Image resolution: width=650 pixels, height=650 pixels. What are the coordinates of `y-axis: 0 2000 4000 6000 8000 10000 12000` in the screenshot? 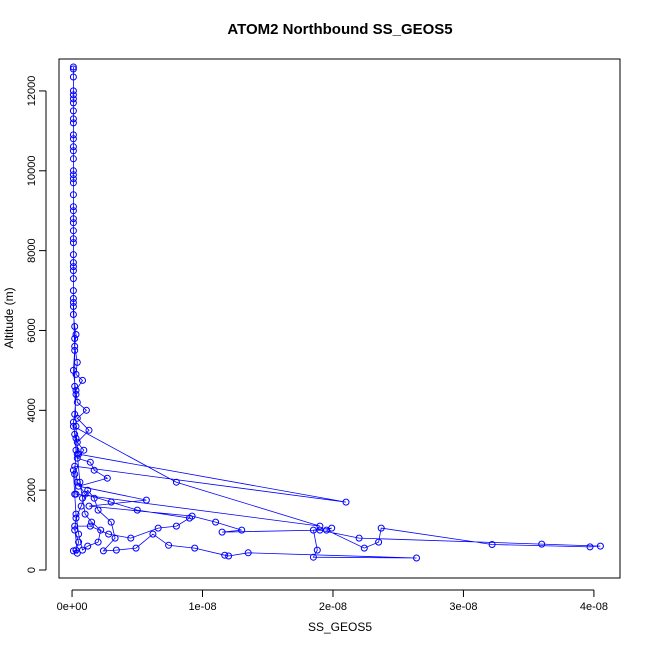 It's located at (36, 324).